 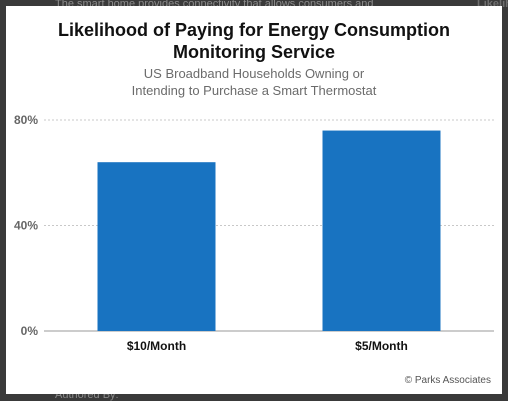 I want to click on y-tick-label: 80%, so click(x=26, y=120).